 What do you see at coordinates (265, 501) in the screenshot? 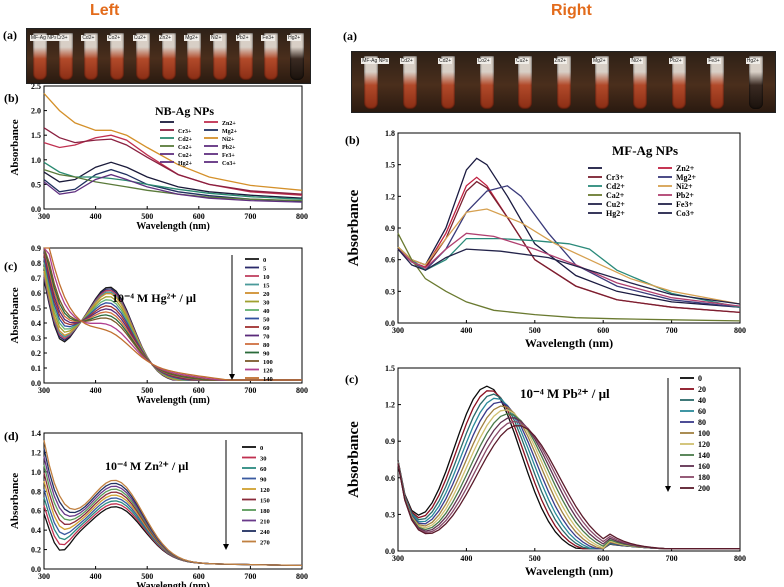
I see `legend-label: 150` at bounding box center [265, 501].